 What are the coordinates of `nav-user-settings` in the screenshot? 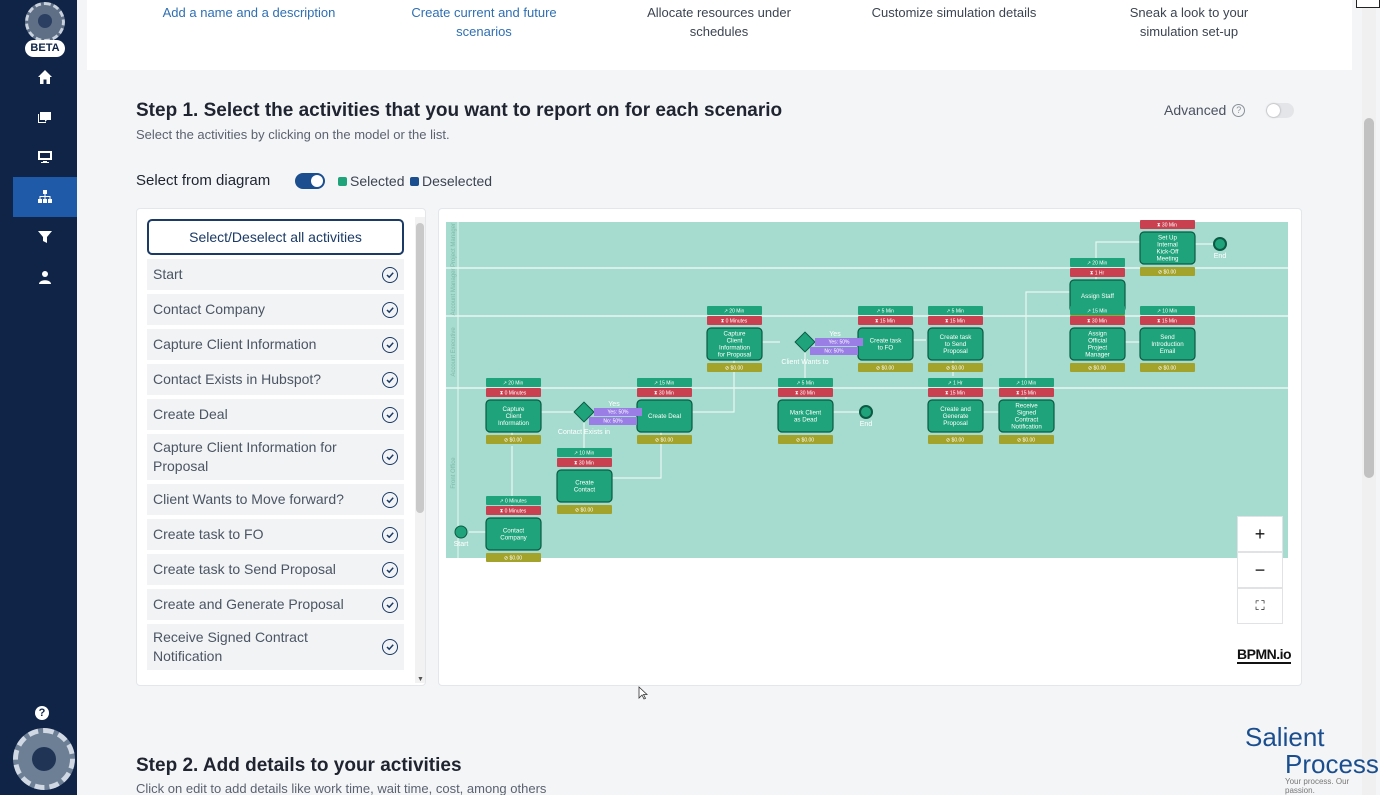 It's located at (45, 277).